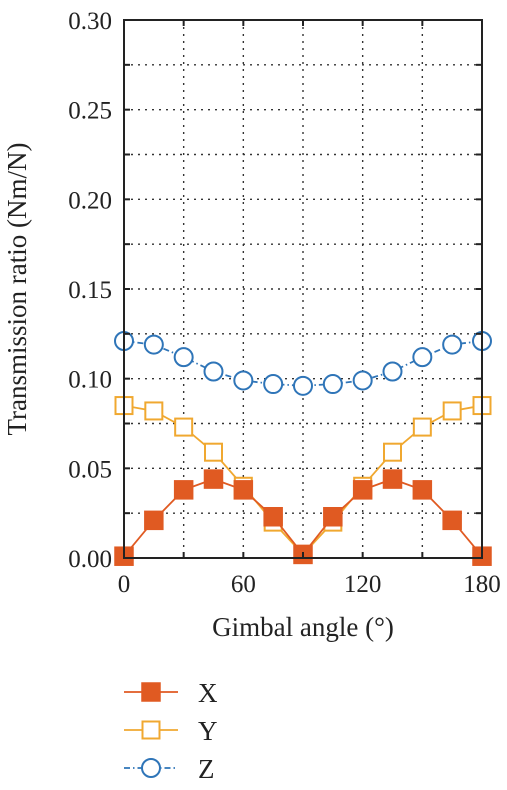 This screenshot has height=790, width=507. Describe the element at coordinates (90, 111) in the screenshot. I see `y-tick-label: 0.25` at that location.